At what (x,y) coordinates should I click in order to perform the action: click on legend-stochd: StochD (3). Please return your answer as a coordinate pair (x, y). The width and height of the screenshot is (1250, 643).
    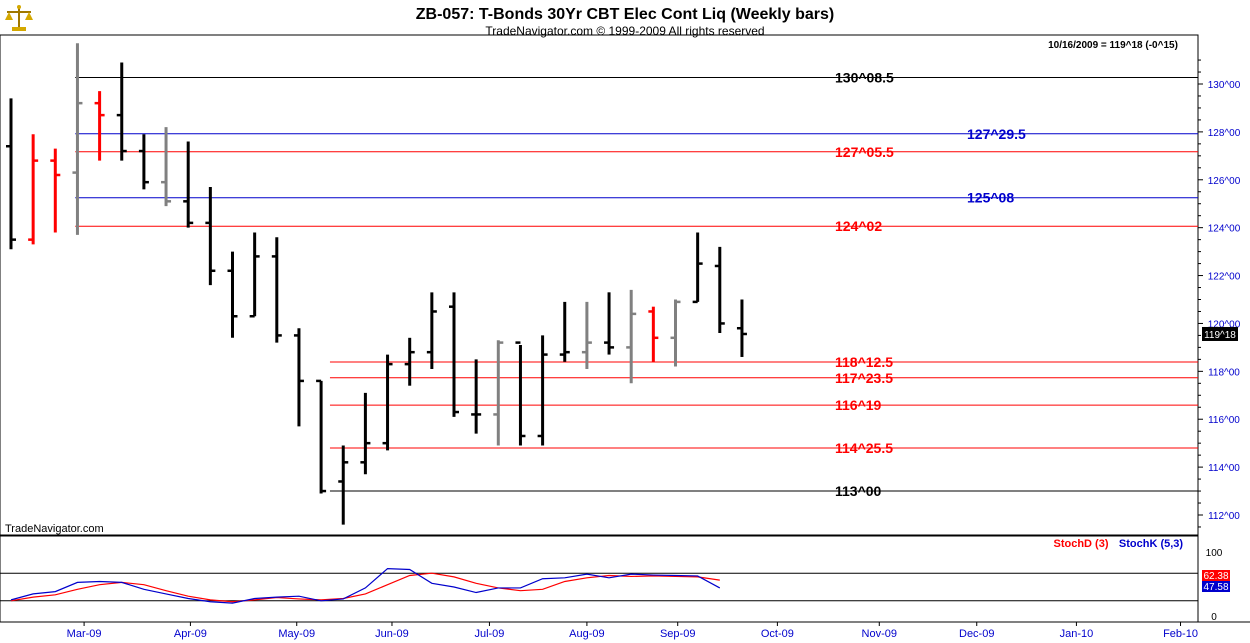
    Looking at the image, I should click on (1081, 544).